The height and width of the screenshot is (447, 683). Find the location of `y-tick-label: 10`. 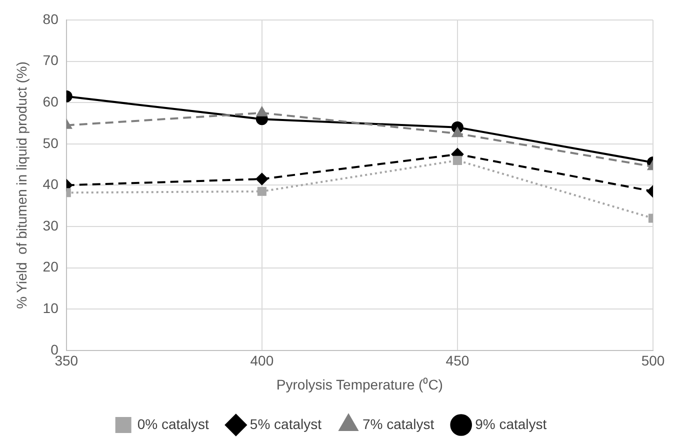

y-tick-label: 10 is located at coordinates (50, 308).